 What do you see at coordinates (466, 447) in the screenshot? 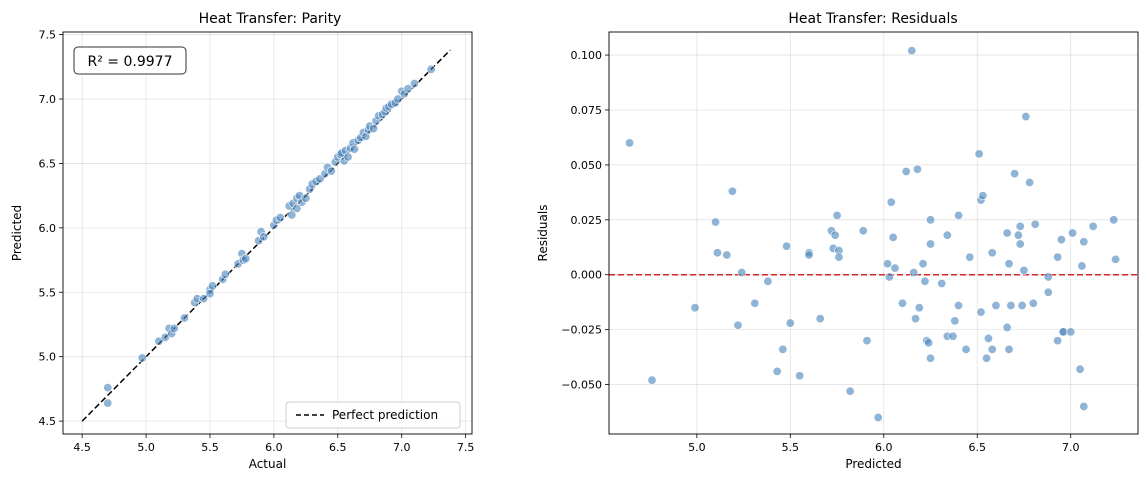
I see `parity-x-tick-label: 7.5` at bounding box center [466, 447].